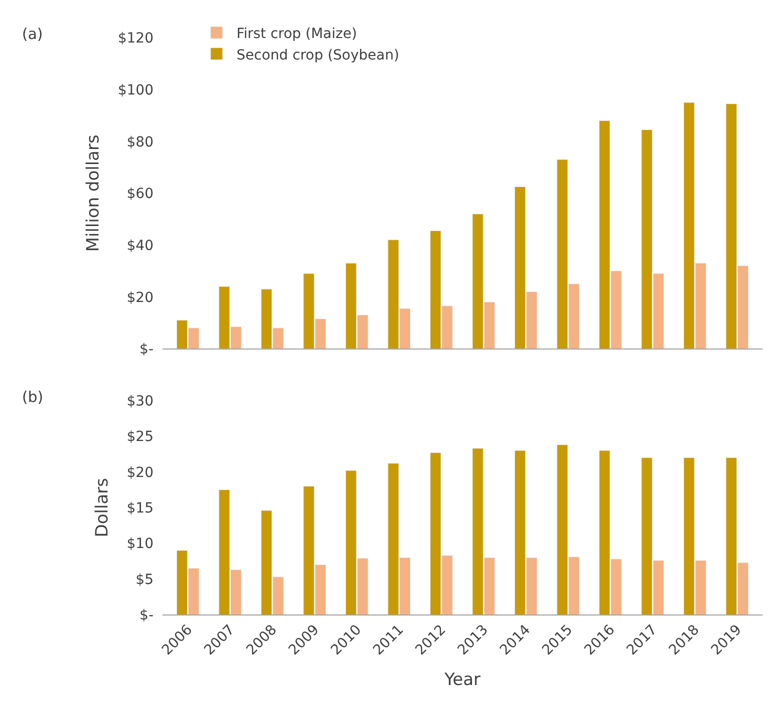  Describe the element at coordinates (136, 90) in the screenshot. I see `y-tick-label: $100` at that location.